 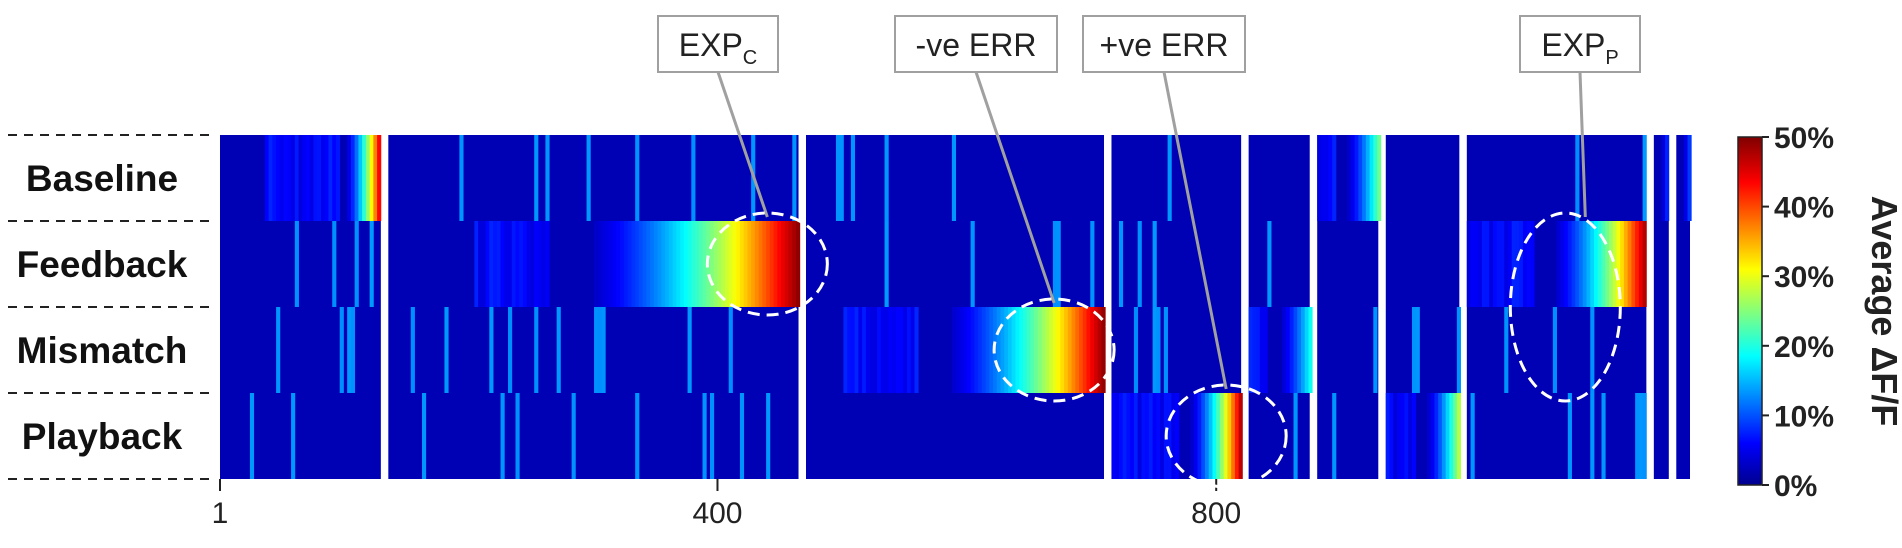 What do you see at coordinates (1804, 347) in the screenshot?
I see `colorbar-tick-label: 20%` at bounding box center [1804, 347].